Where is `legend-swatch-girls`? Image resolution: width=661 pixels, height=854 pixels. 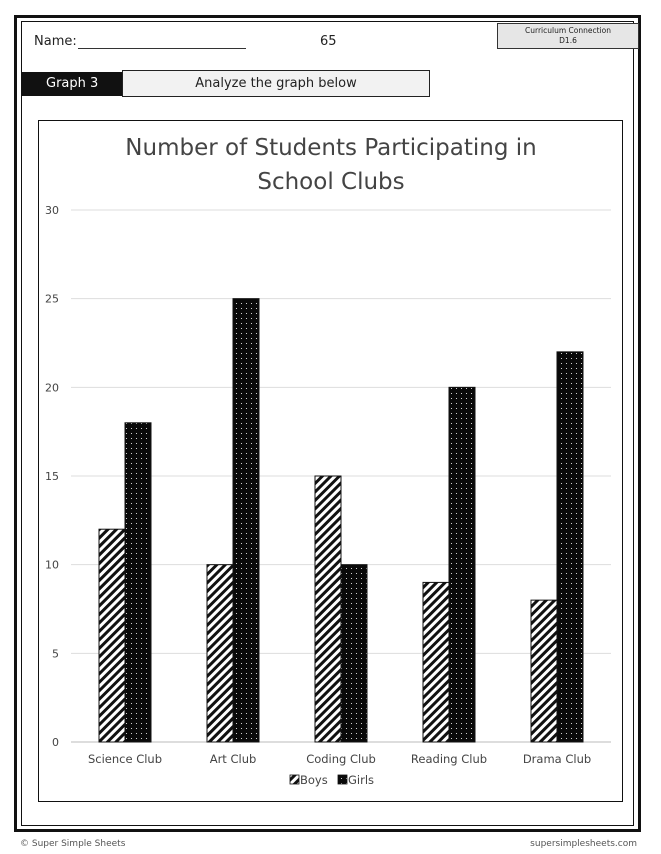 legend-swatch-girls is located at coordinates (342, 779).